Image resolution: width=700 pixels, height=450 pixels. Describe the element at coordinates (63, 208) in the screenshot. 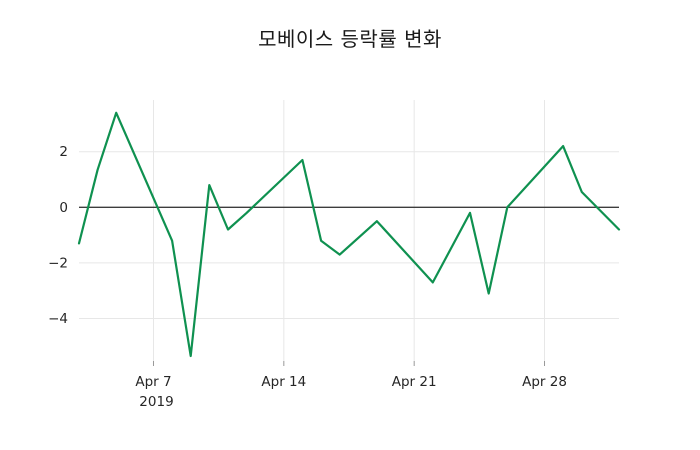

I see `y-tick-label: 0` at that location.